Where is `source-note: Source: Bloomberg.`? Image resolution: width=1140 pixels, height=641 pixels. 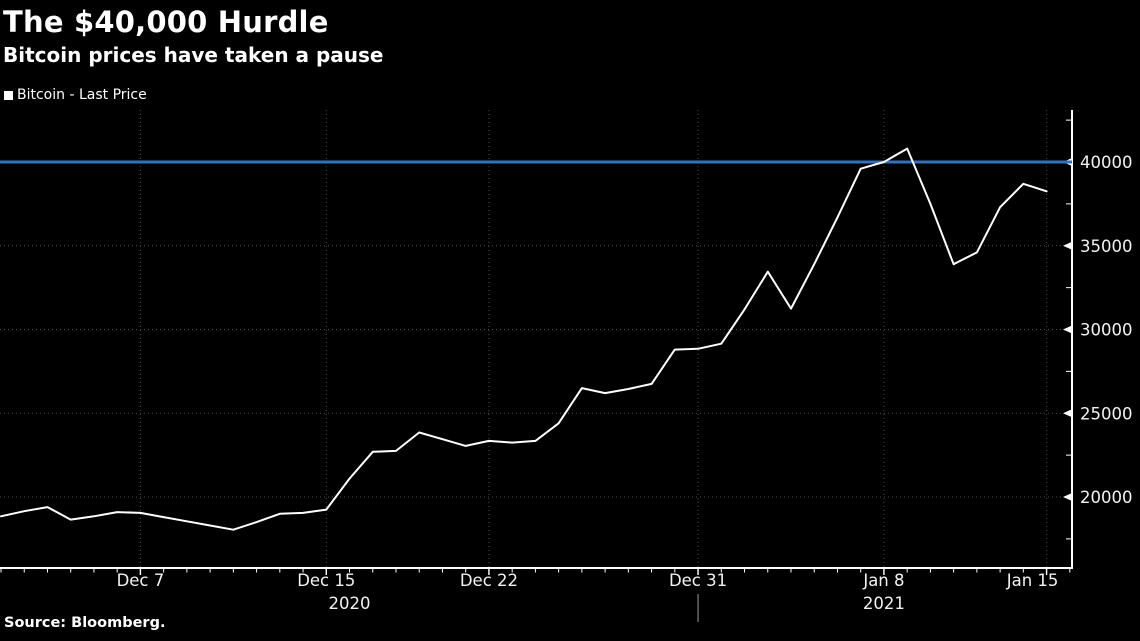 source-note: Source: Bloomberg. is located at coordinates (85, 623).